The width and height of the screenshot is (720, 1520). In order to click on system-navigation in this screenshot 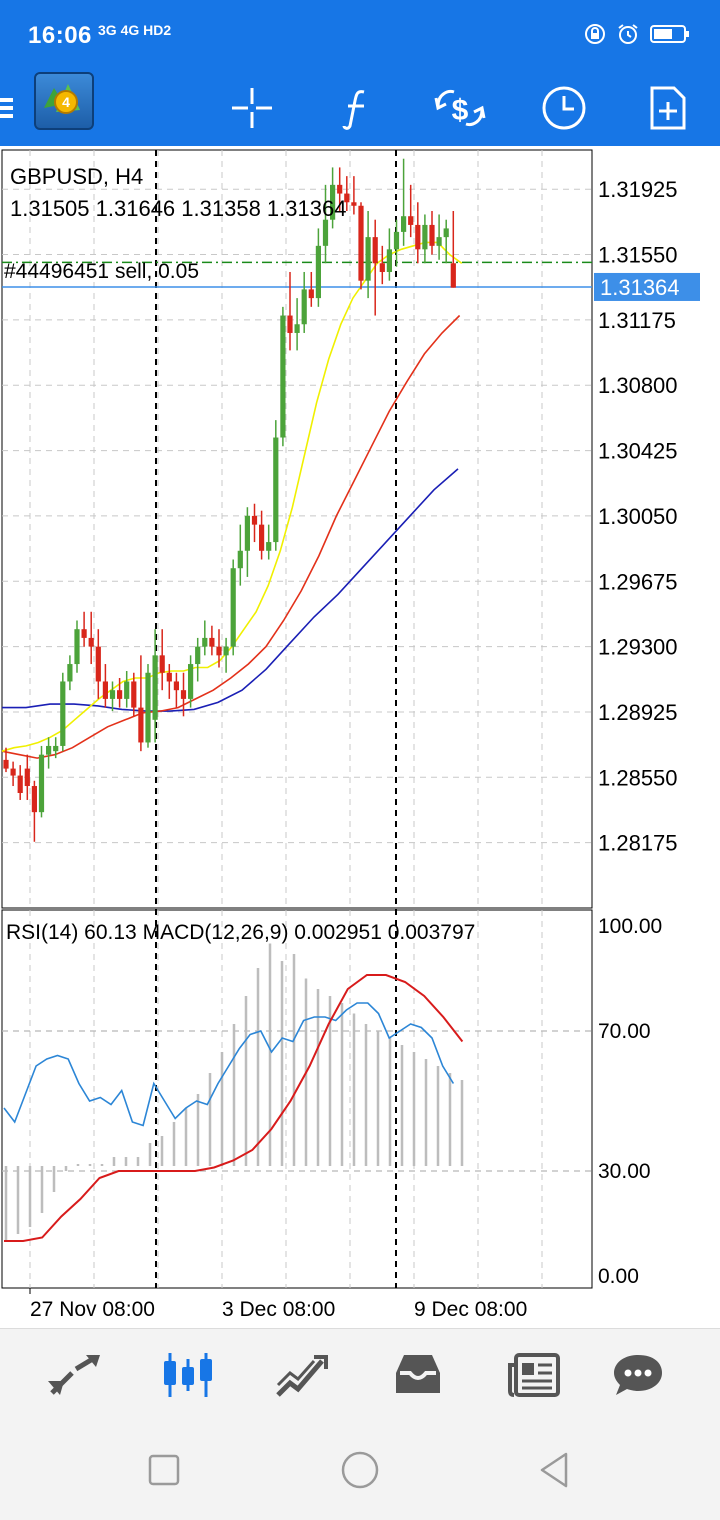, I will do `click(360, 1470)`.